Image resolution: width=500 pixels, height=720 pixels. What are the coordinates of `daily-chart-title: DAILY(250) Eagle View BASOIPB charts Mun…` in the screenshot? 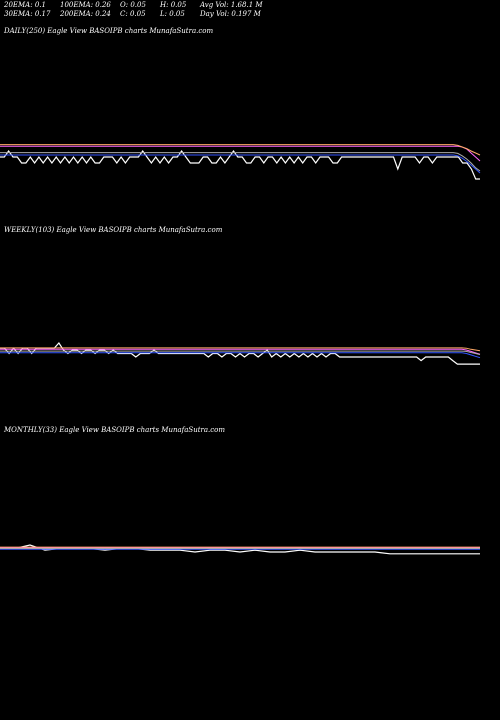 It's located at (109, 31).